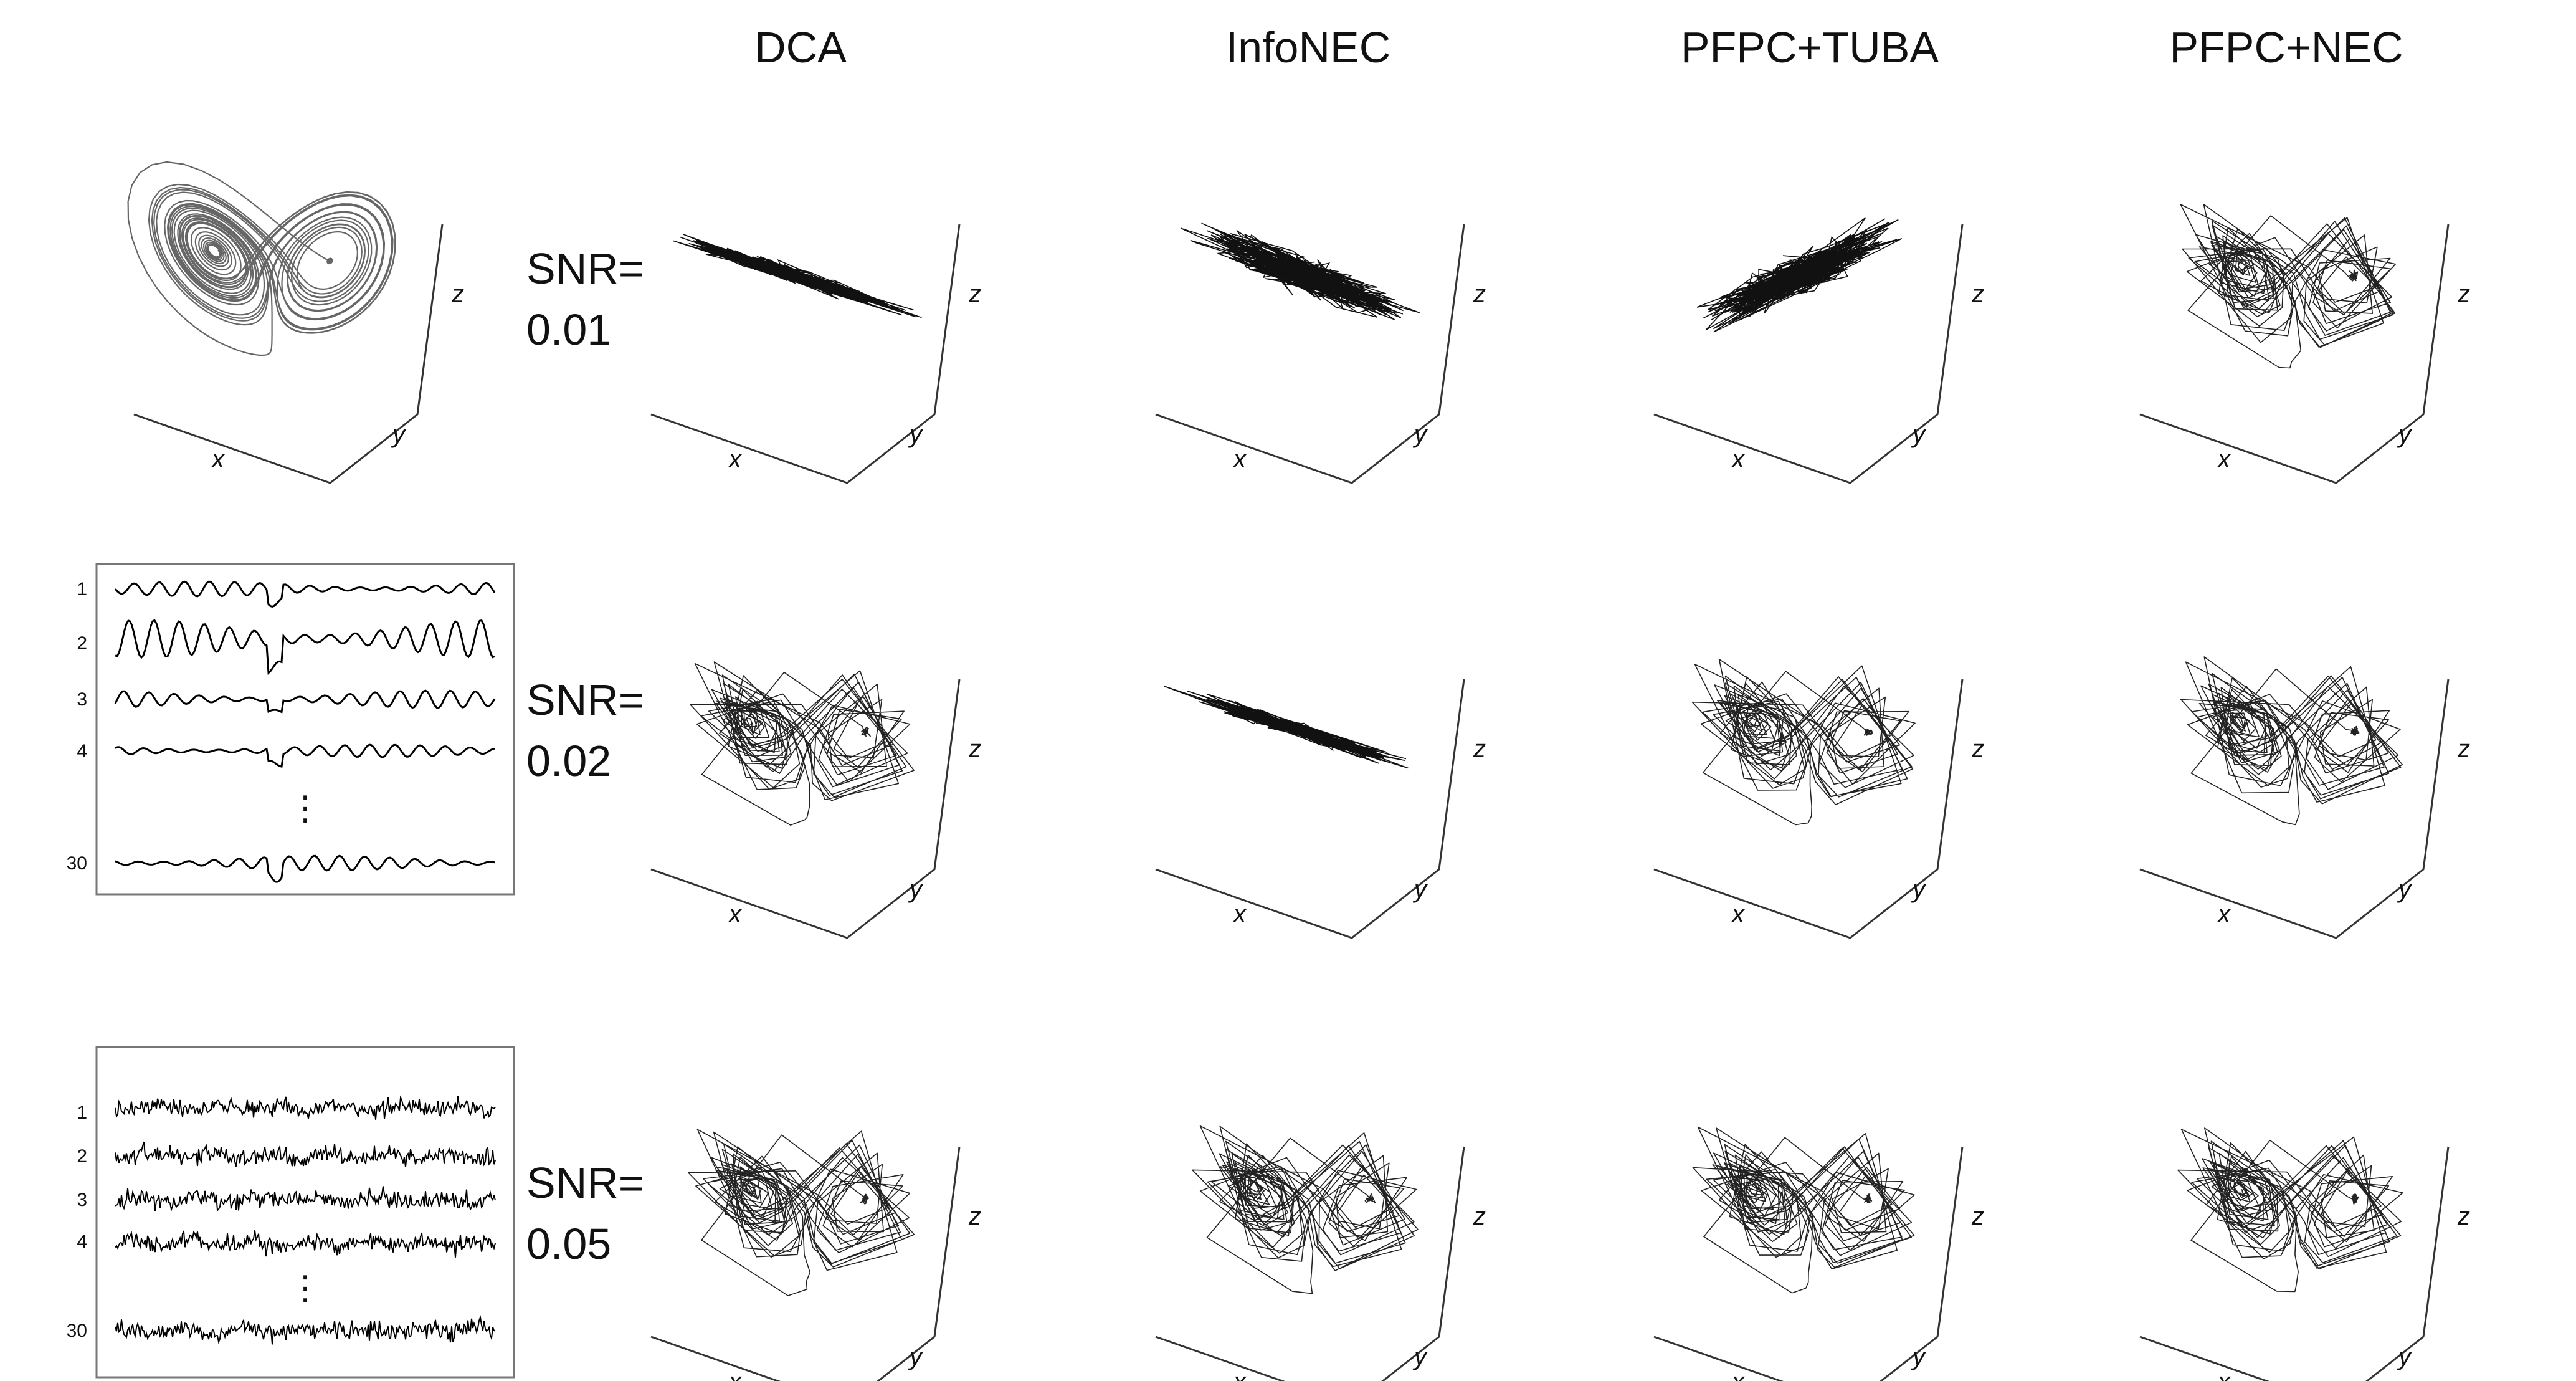 Image resolution: width=2576 pixels, height=1381 pixels. I want to click on trace-box-smooth: 1 2 3 4 30 ⋮, so click(291, 729).